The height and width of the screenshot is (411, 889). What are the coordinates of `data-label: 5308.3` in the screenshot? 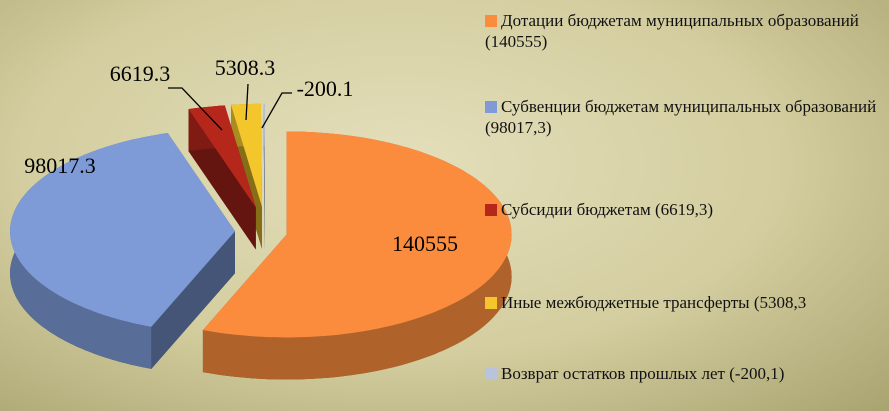 It's located at (245, 67).